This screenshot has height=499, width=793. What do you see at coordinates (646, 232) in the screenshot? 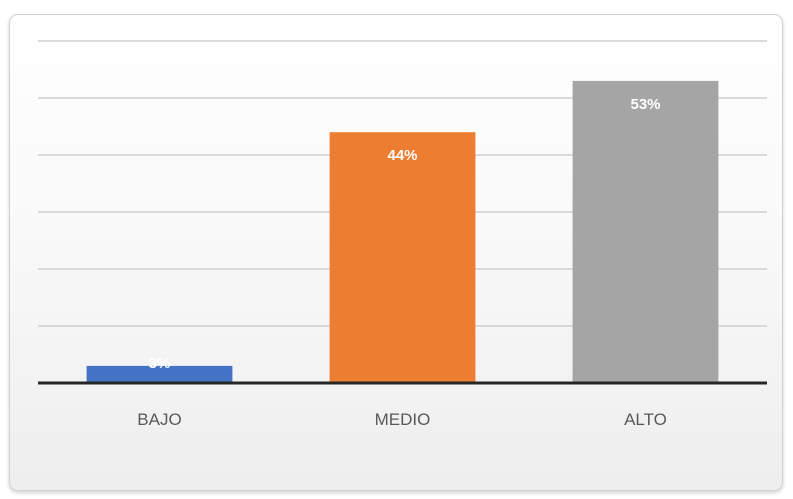
I see `bar-alto` at bounding box center [646, 232].